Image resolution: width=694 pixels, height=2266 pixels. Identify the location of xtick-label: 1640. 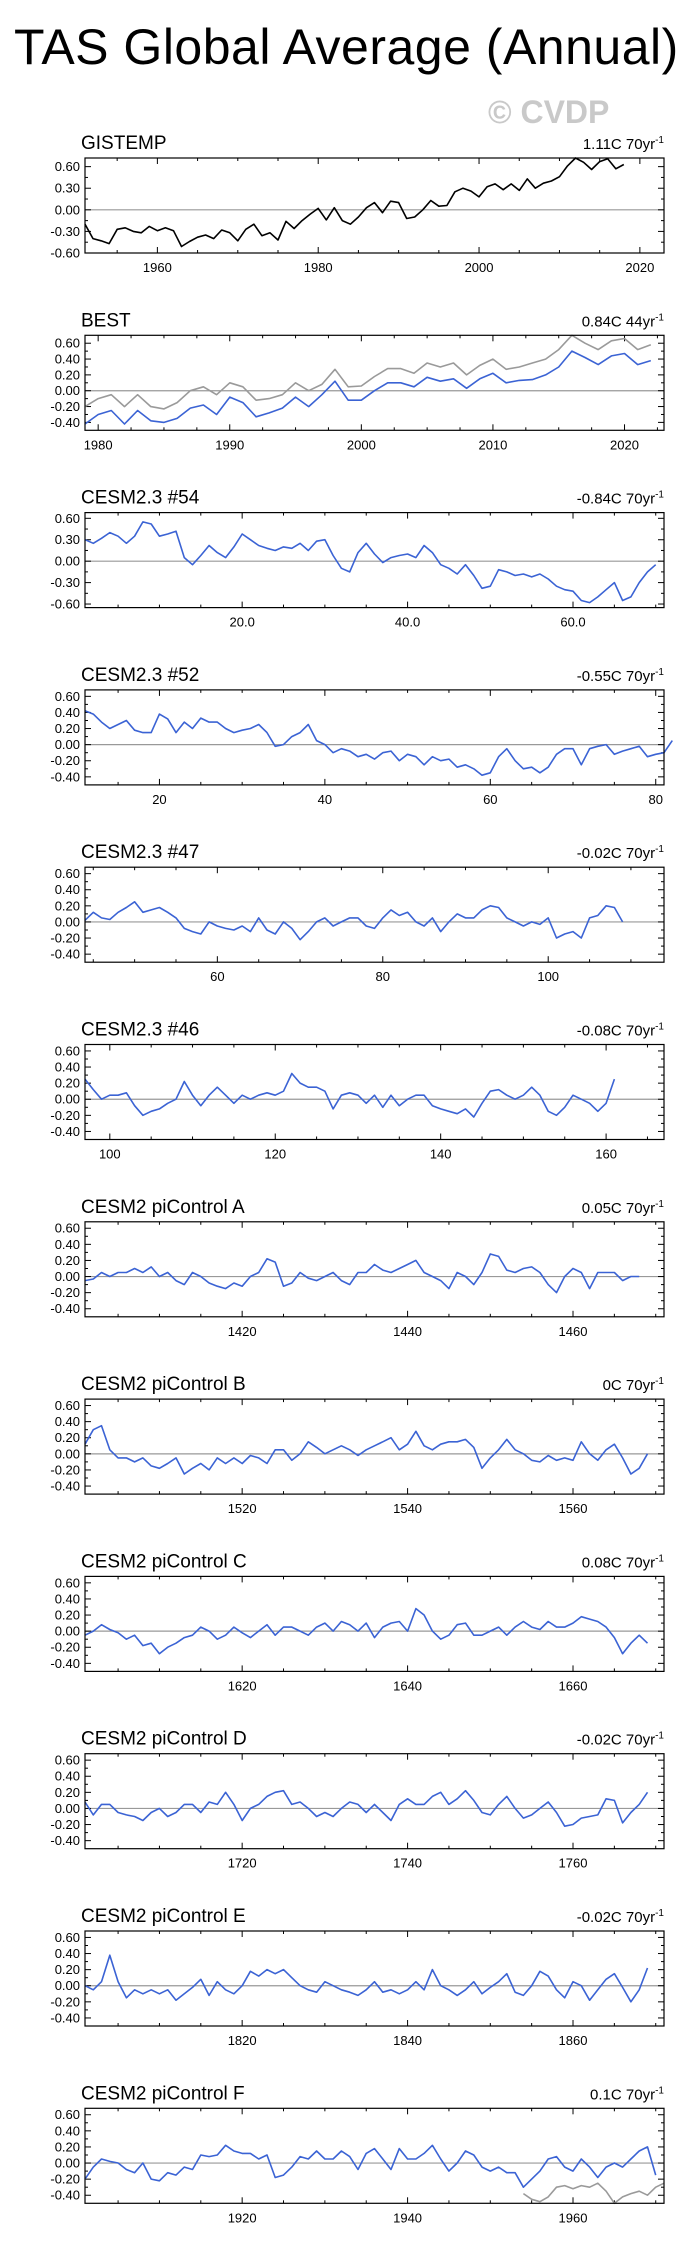
(407, 1685).